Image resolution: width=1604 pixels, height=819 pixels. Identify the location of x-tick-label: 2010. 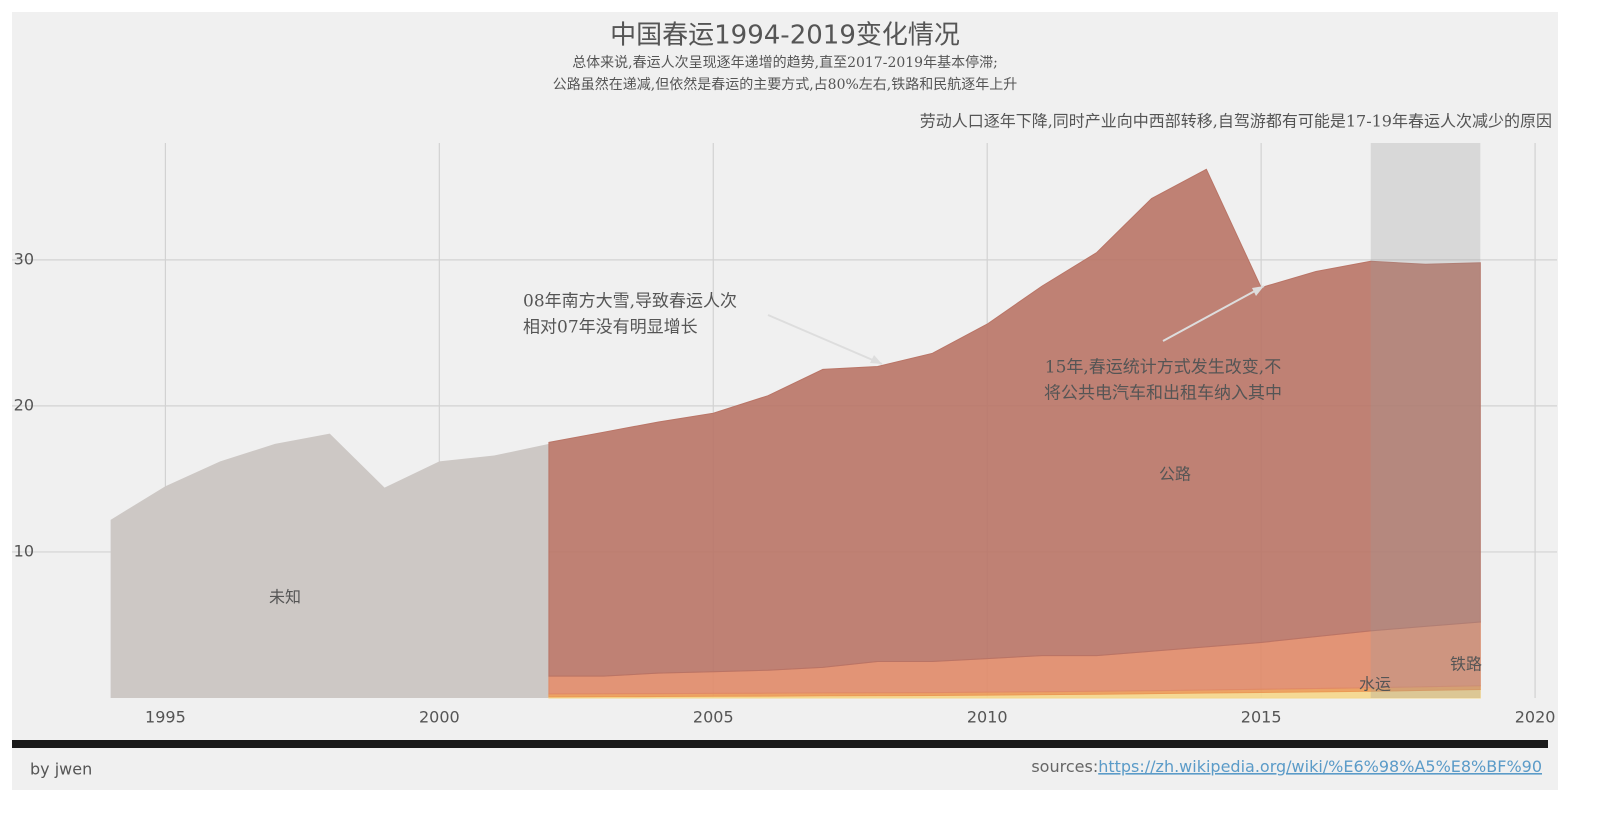
(987, 717).